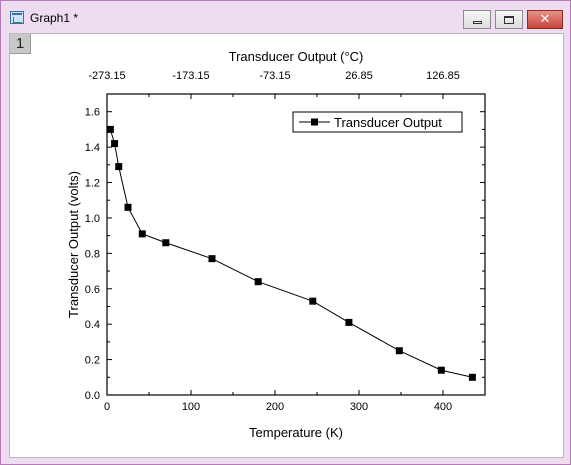 The height and width of the screenshot is (465, 571). Describe the element at coordinates (20, 44) in the screenshot. I see `layer-tab: 1` at that location.